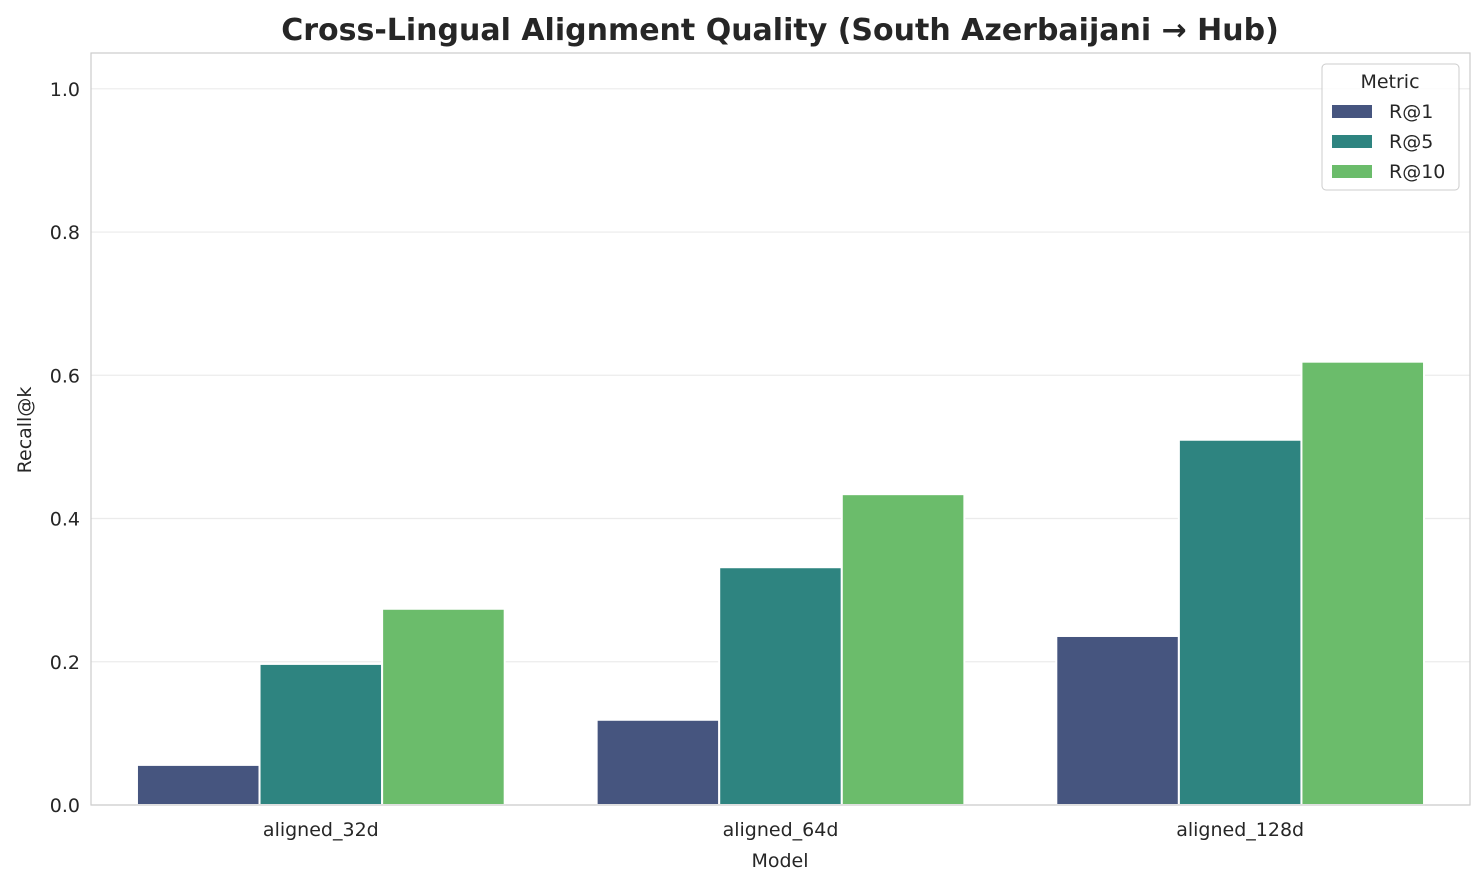 This screenshot has height=889, width=1484. What do you see at coordinates (779, 861) in the screenshot?
I see `x-axis-label: Model` at bounding box center [779, 861].